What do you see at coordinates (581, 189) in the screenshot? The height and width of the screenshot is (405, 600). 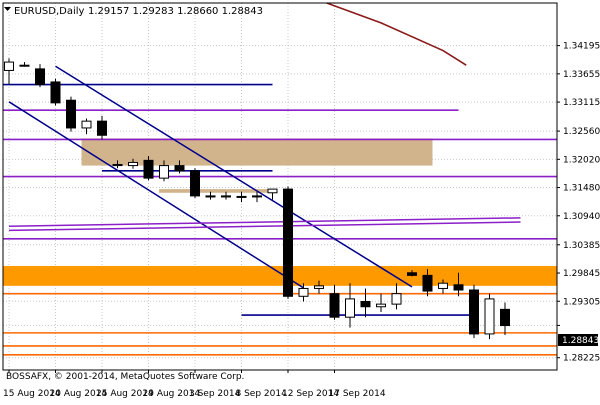 I see `price-tick-label: 1.31480` at bounding box center [581, 189].